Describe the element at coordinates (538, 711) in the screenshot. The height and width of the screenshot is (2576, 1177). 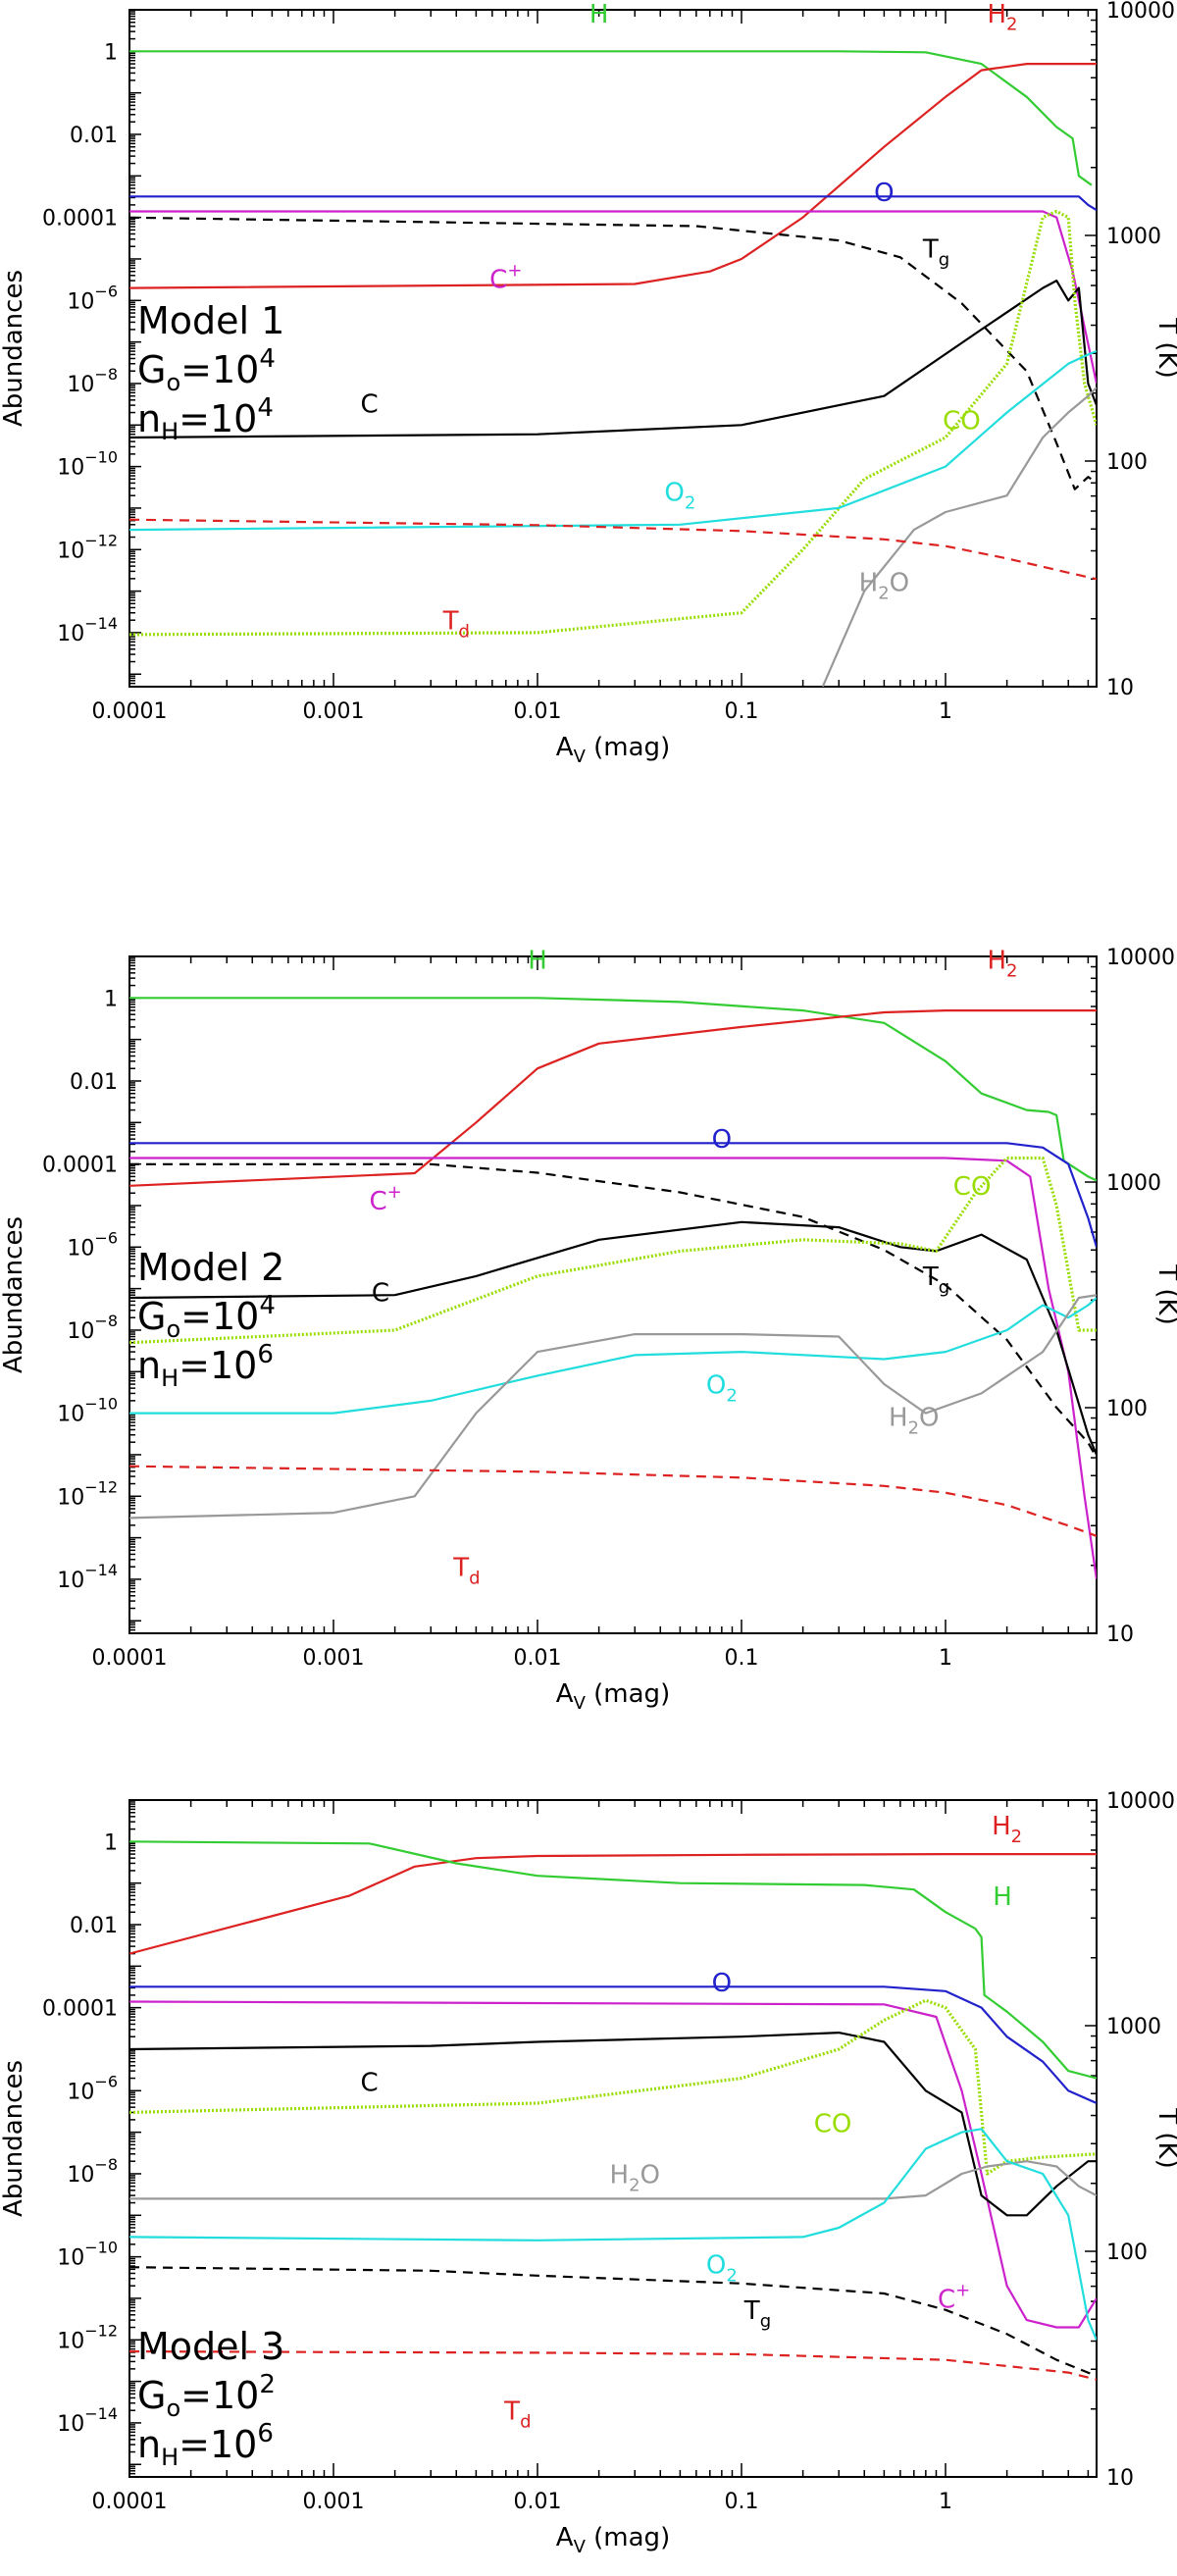
I see `x-tick-label: 0.01` at that location.